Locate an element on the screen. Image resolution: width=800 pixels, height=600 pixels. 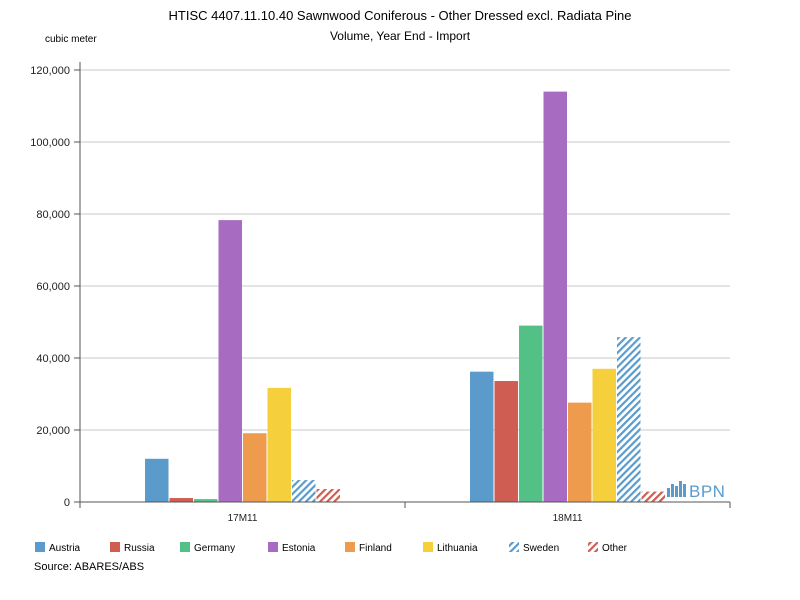
chart-subtitle: Volume, Year End - Import is located at coordinates (400, 36).